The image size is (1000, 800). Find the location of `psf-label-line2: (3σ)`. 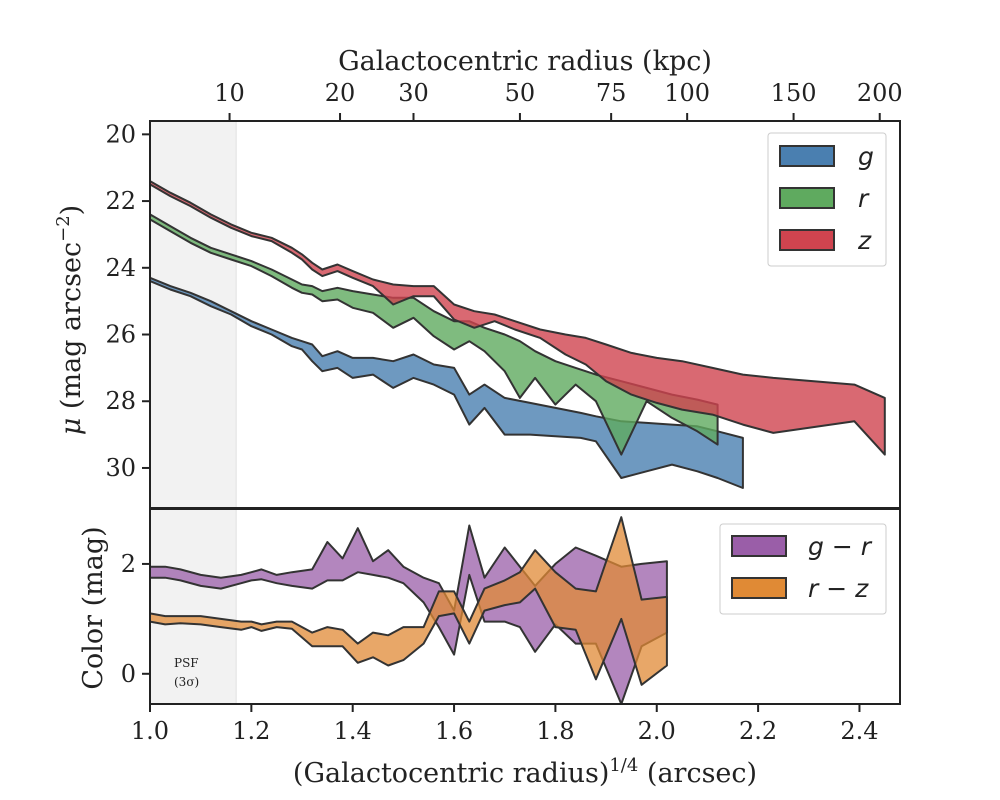

psf-label-line2: (3σ) is located at coordinates (186, 682).